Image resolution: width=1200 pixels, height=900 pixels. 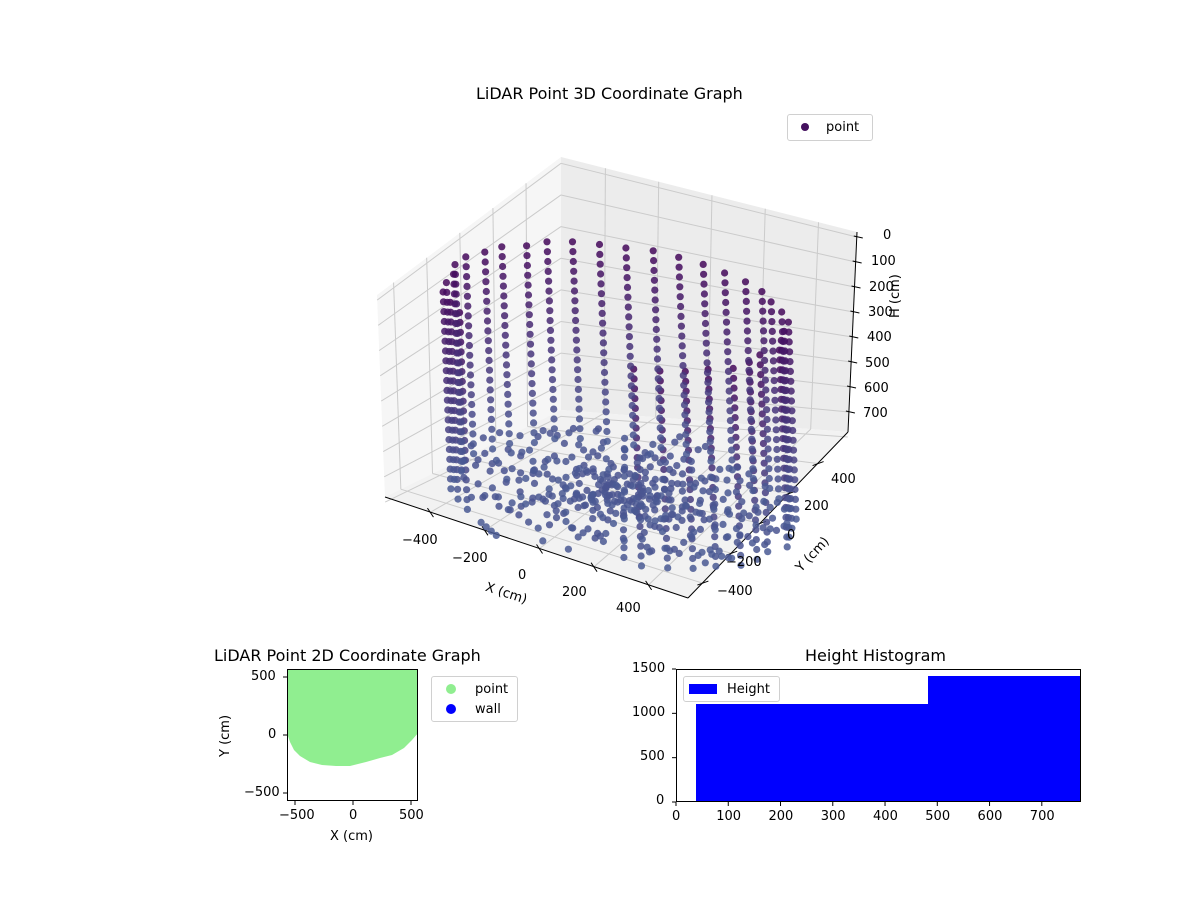 I want to click on chart-2d-title: LiDAR Point 2D Coordinate Graph, so click(x=347, y=655).